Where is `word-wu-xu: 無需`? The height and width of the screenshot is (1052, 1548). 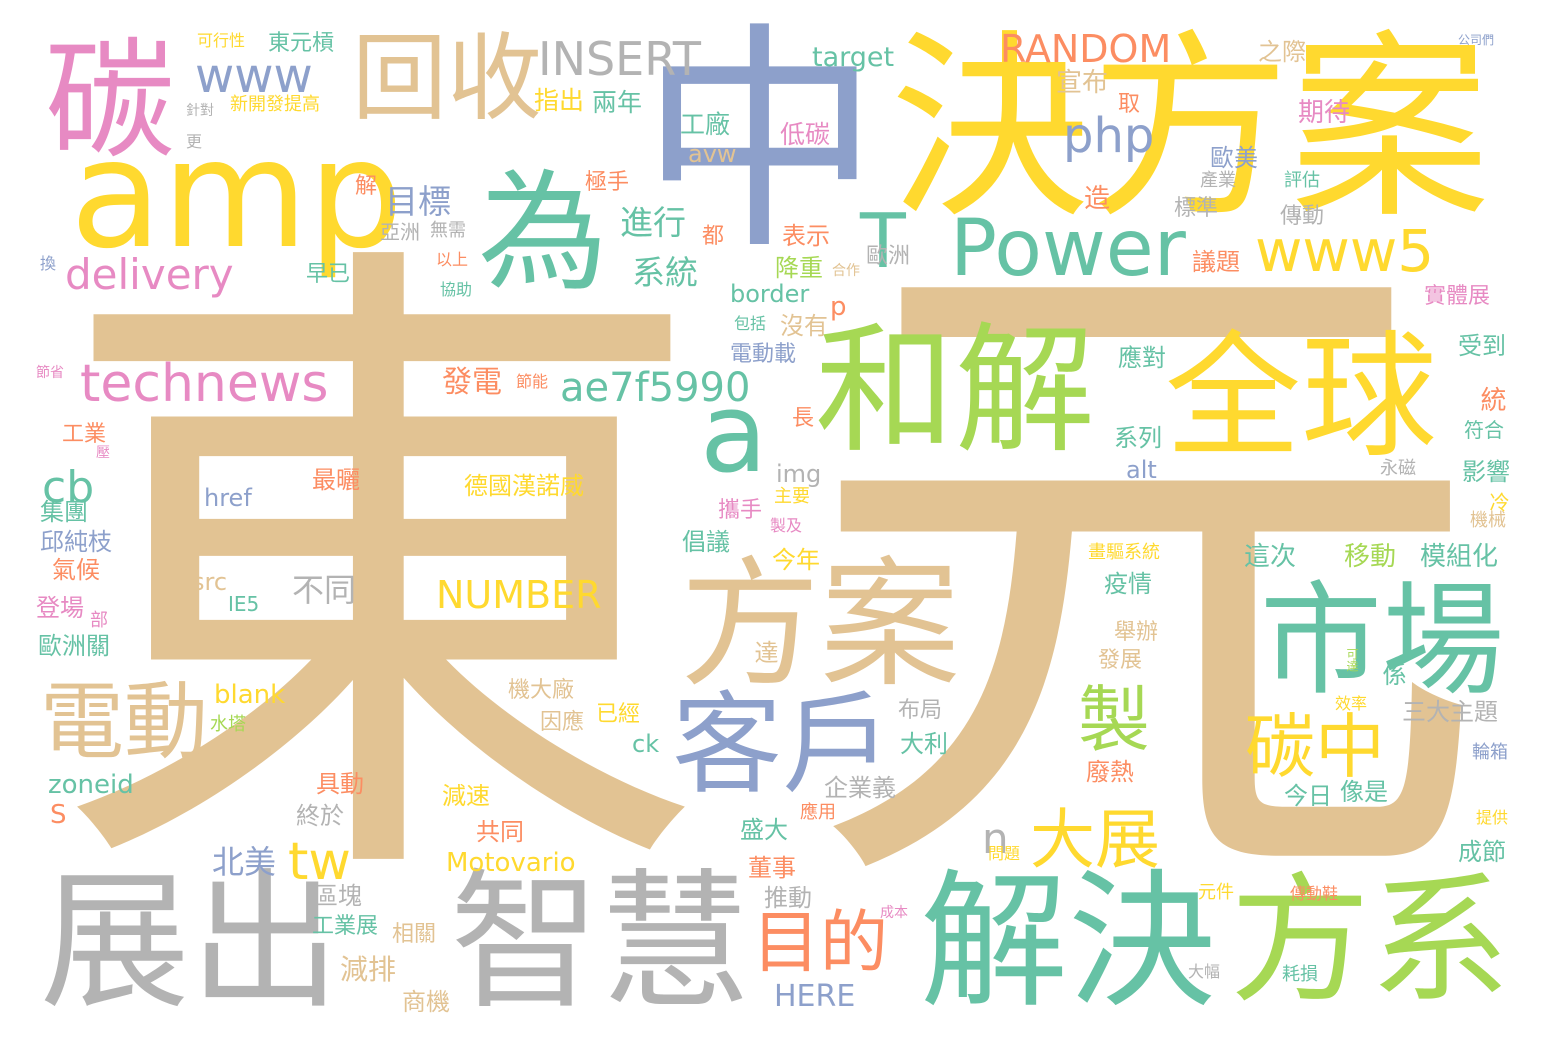
word-wu-xu: 無需 is located at coordinates (448, 230).